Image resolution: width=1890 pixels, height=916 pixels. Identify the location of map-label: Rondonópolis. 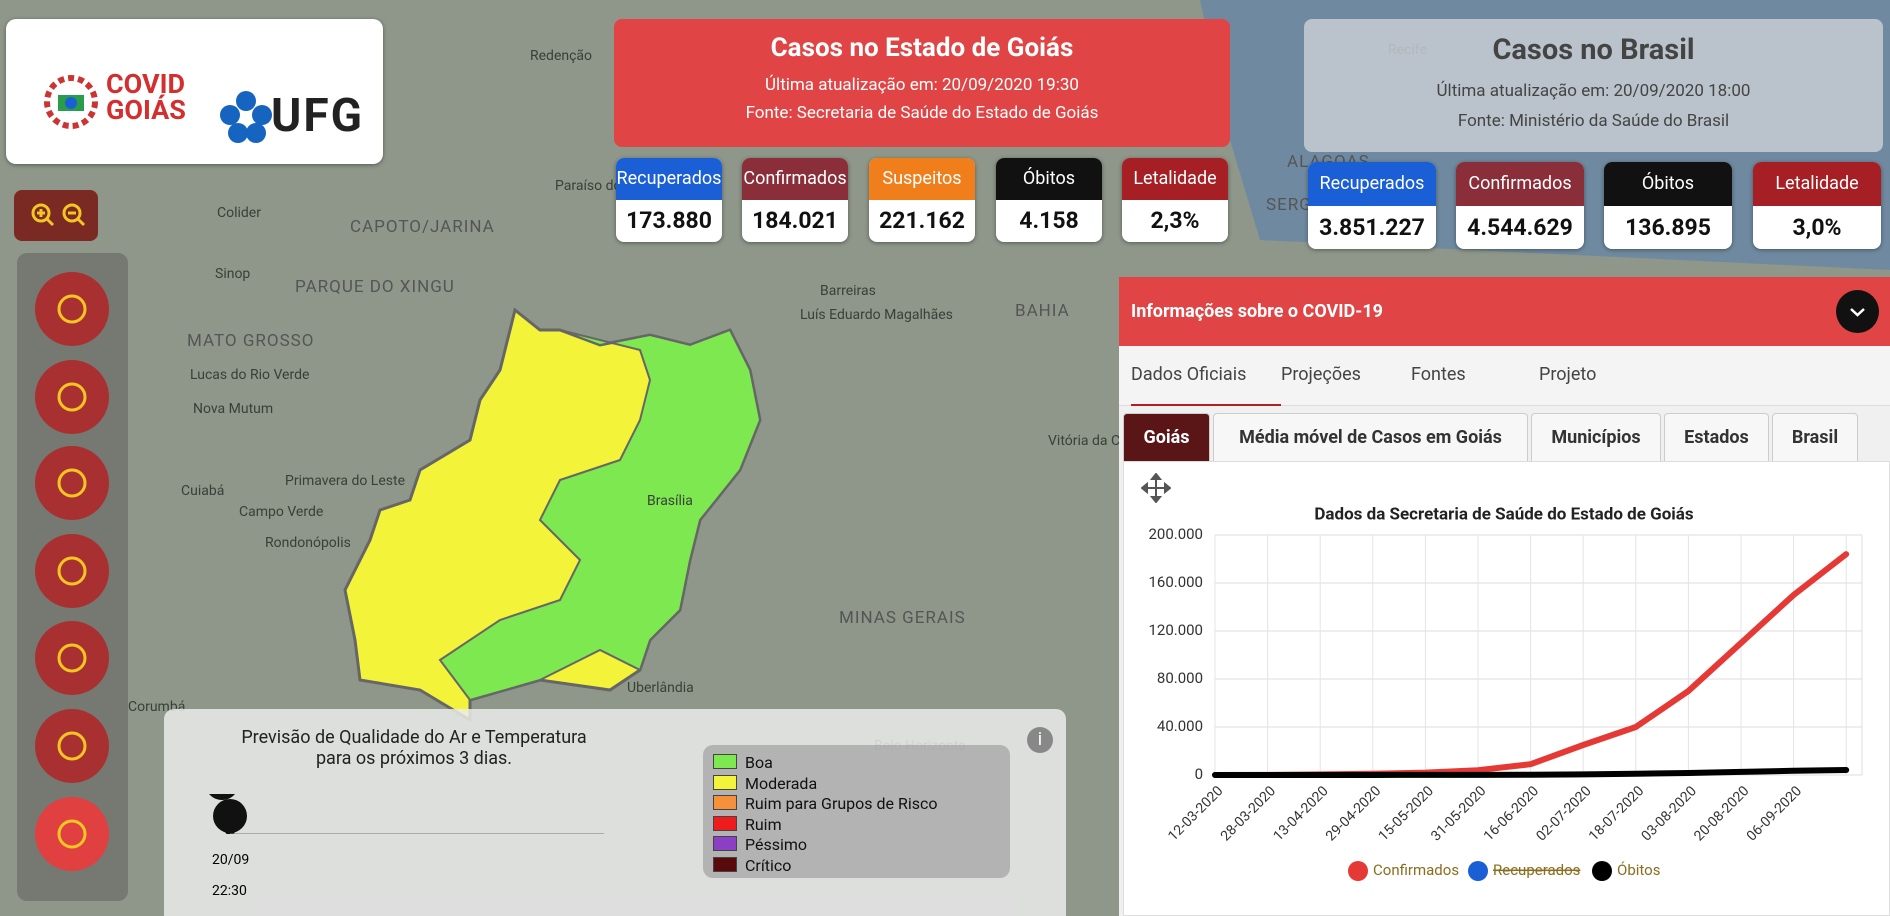
(308, 543).